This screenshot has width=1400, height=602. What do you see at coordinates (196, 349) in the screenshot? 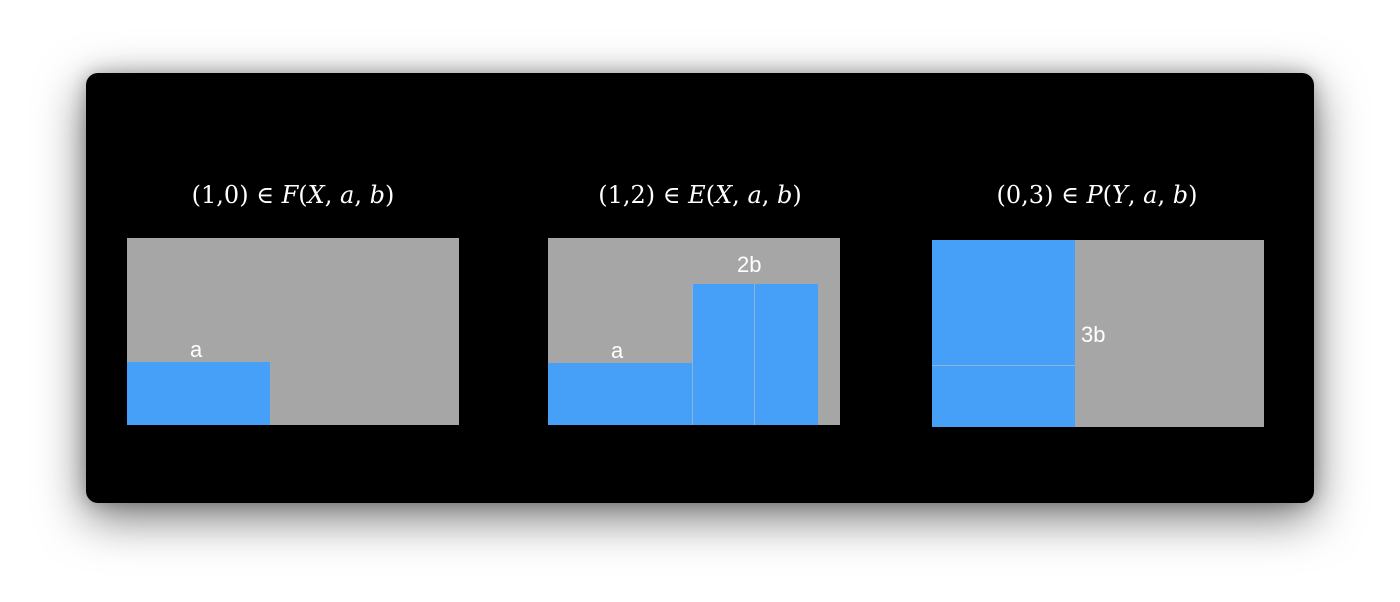
I see `diagram-1-label-a: a` at bounding box center [196, 349].